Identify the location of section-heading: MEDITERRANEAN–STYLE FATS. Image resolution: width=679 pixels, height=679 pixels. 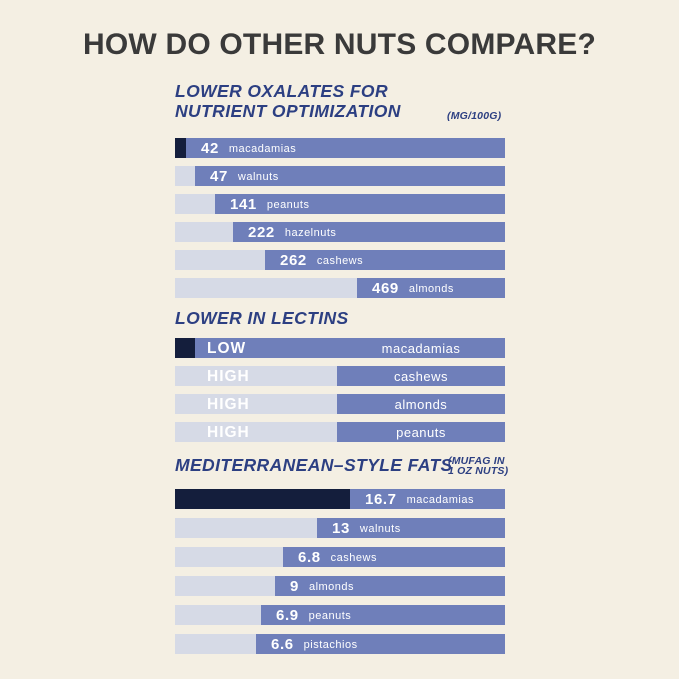
(340, 465).